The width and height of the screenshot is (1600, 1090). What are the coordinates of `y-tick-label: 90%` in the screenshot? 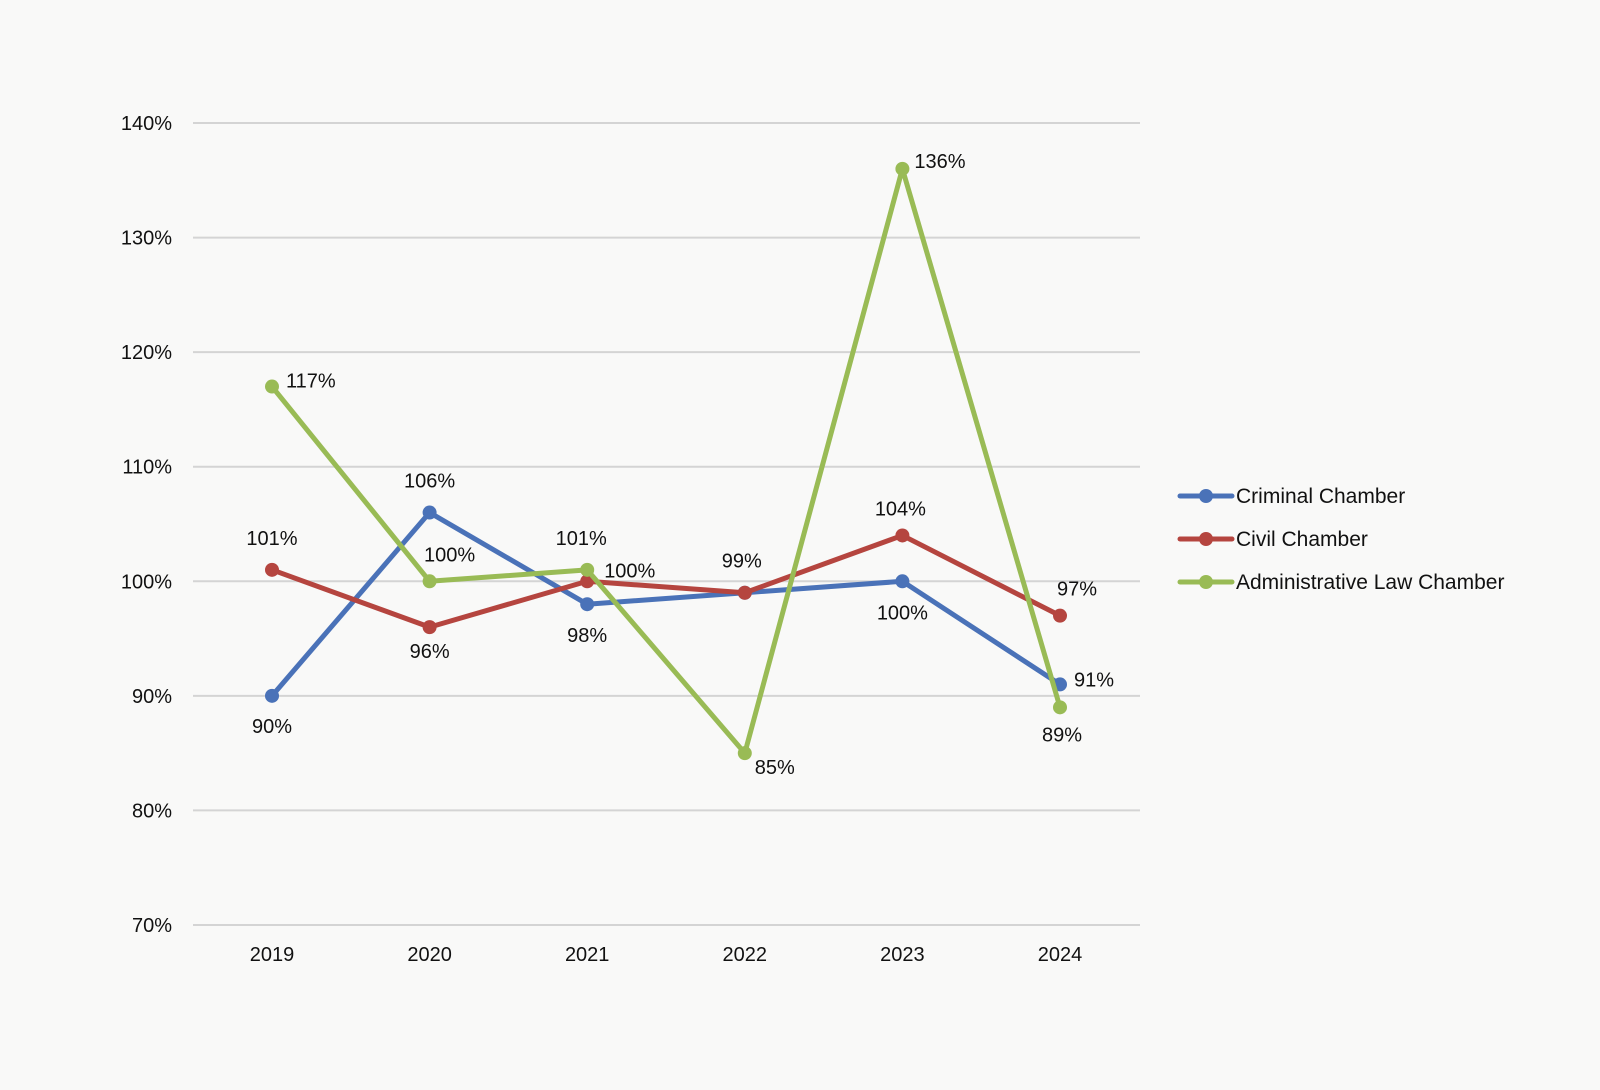 It's located at (152, 697).